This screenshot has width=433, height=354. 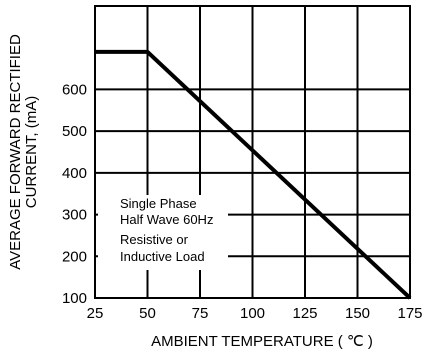 What do you see at coordinates (166, 219) in the screenshot?
I see `annotation-line-2: Half Wave 60Hz` at bounding box center [166, 219].